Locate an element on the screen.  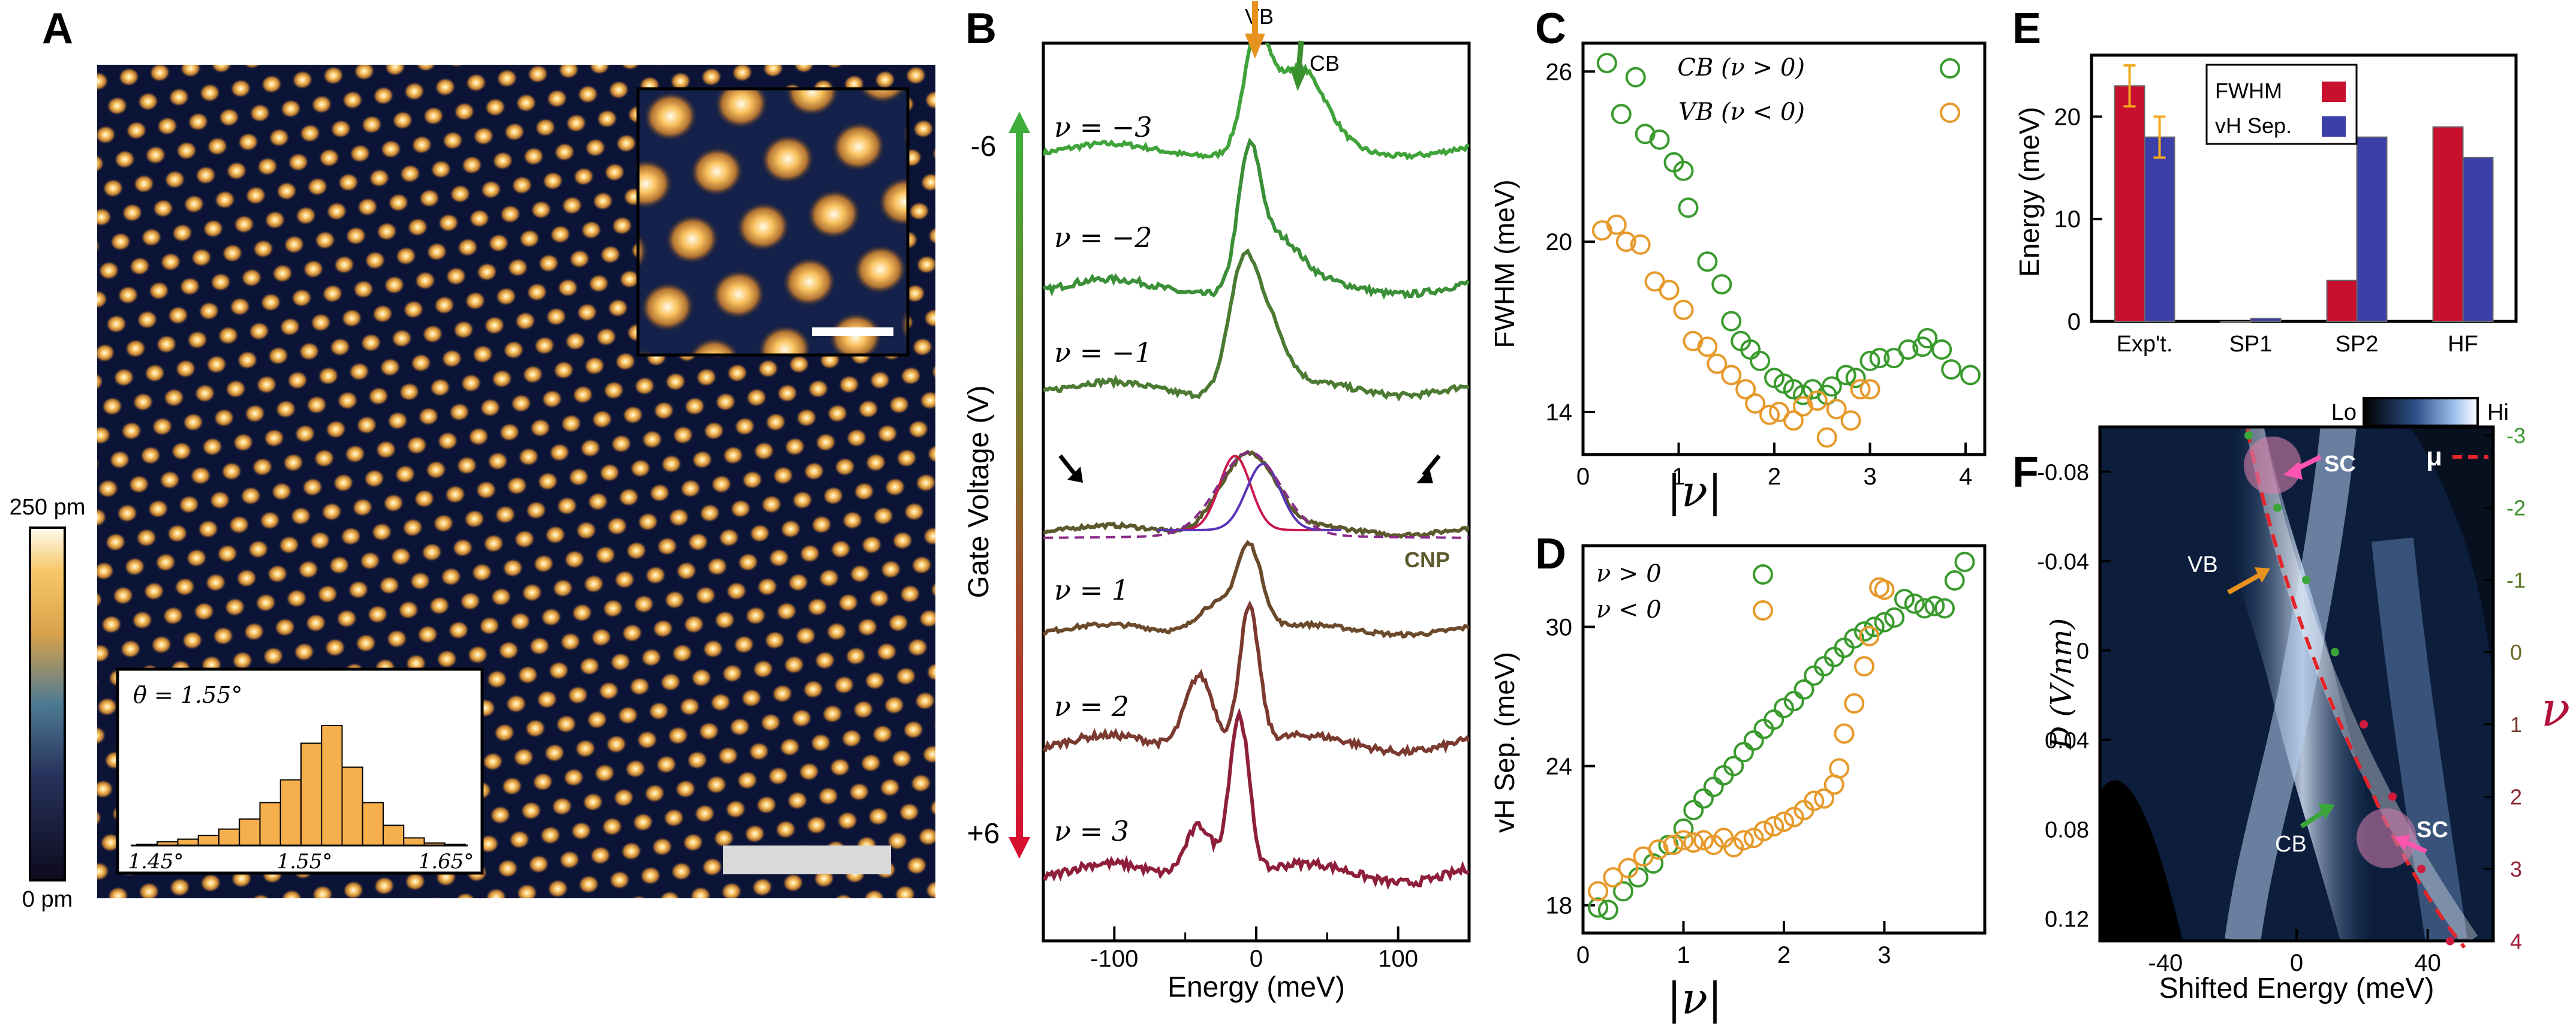
nu-tick-label: 2 is located at coordinates (2516, 797).